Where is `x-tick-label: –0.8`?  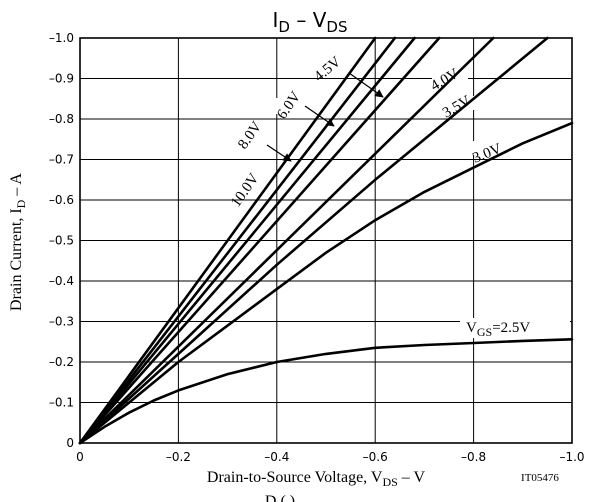 x-tick-label: –0.8 is located at coordinates (473, 457).